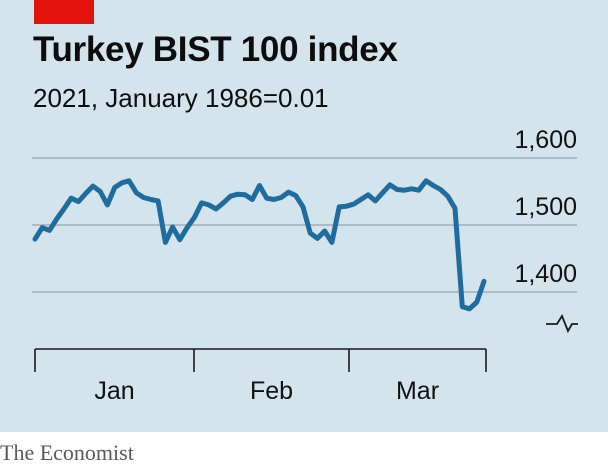 This screenshot has height=468, width=608. I want to click on source-credit: The Economist, so click(67, 452).